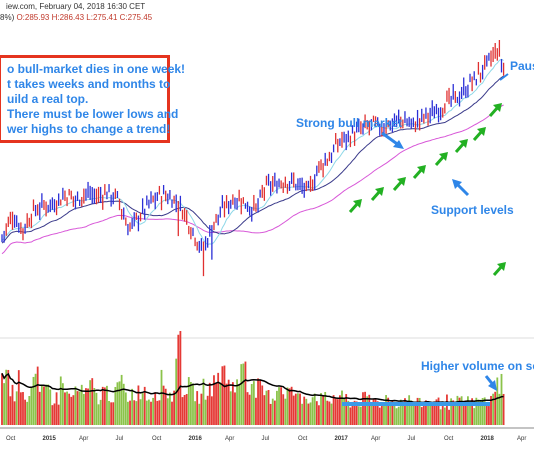 The image size is (534, 462). What do you see at coordinates (196, 439) in the screenshot?
I see `x-tick-label: 2016` at bounding box center [196, 439].